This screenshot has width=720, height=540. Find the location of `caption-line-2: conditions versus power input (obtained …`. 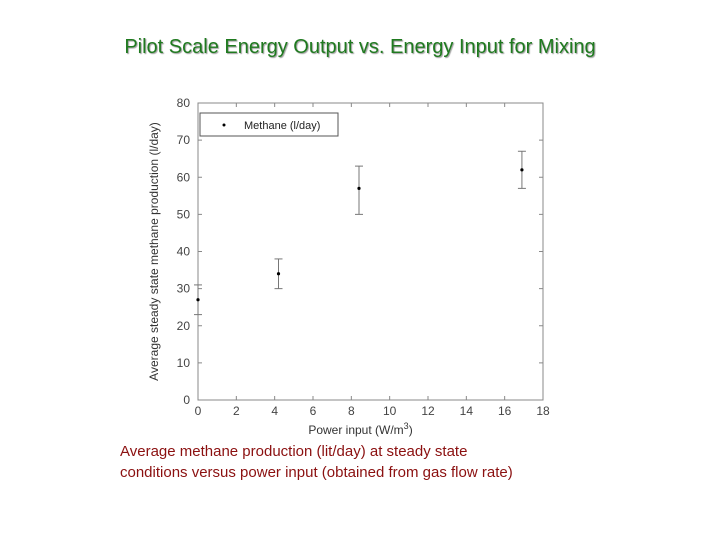

caption-line-2: conditions versus power input (obtained … is located at coordinates (316, 472).